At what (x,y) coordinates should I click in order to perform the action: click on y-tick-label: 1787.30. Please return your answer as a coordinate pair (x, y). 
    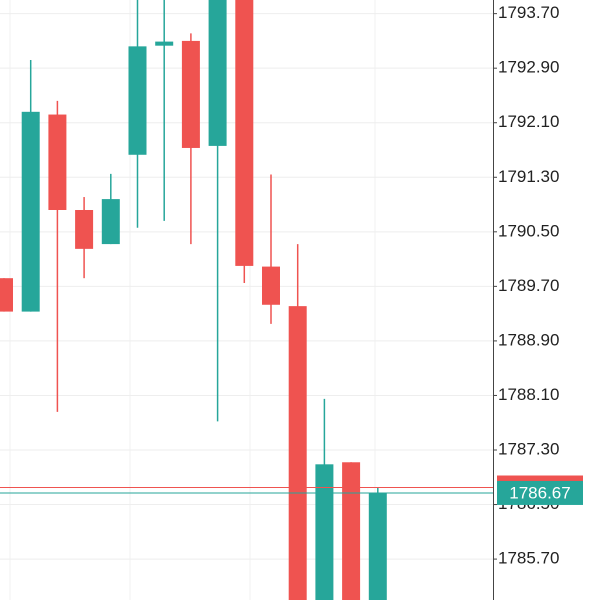
    Looking at the image, I should click on (528, 448).